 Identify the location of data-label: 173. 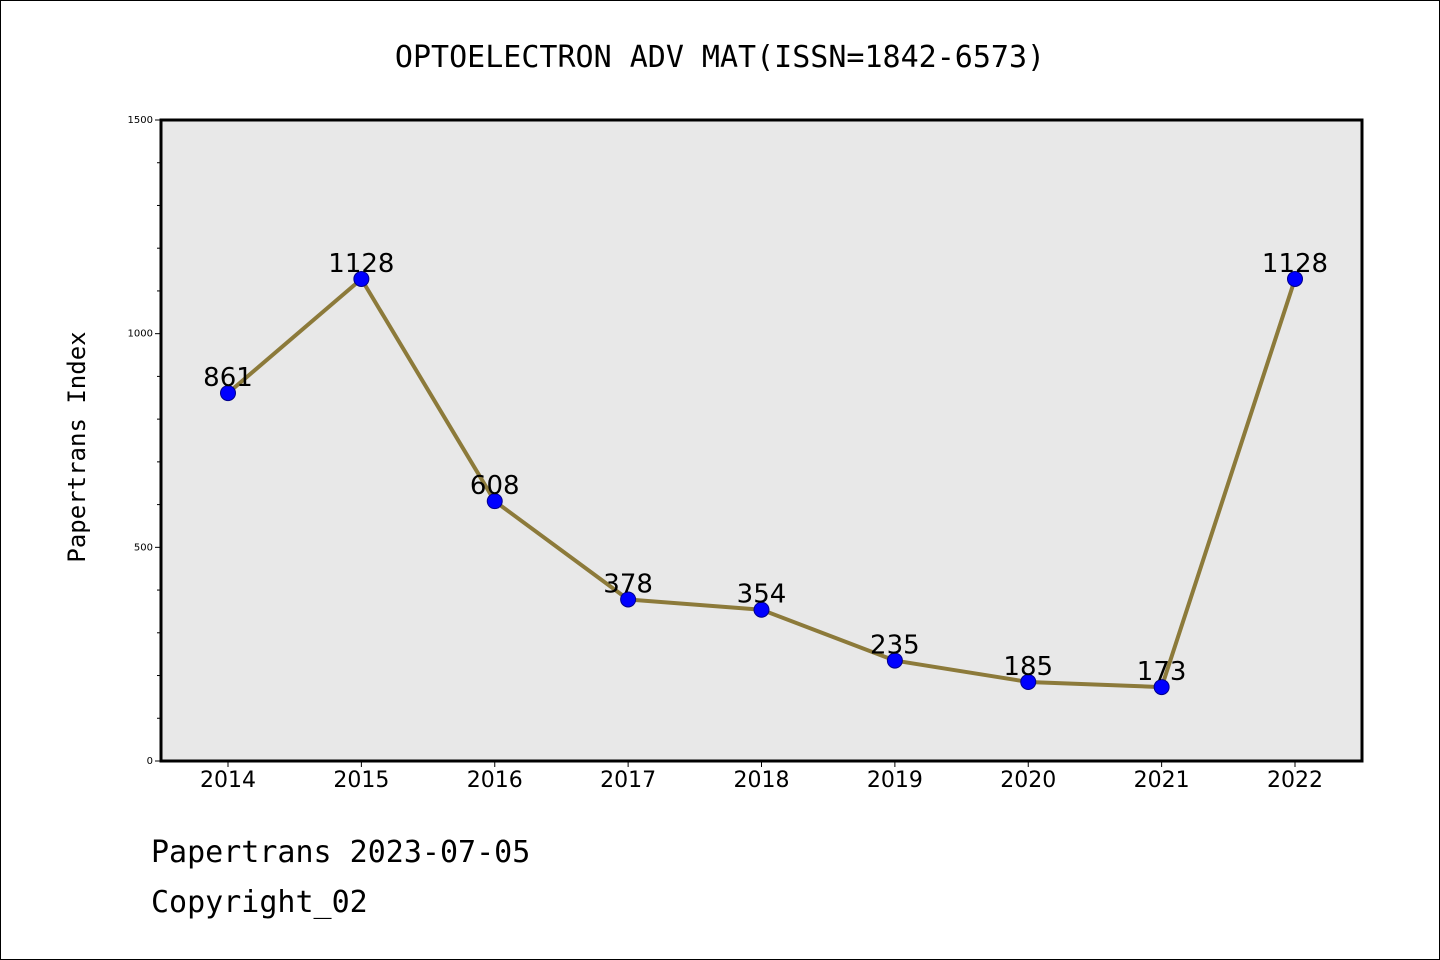
(1162, 672).